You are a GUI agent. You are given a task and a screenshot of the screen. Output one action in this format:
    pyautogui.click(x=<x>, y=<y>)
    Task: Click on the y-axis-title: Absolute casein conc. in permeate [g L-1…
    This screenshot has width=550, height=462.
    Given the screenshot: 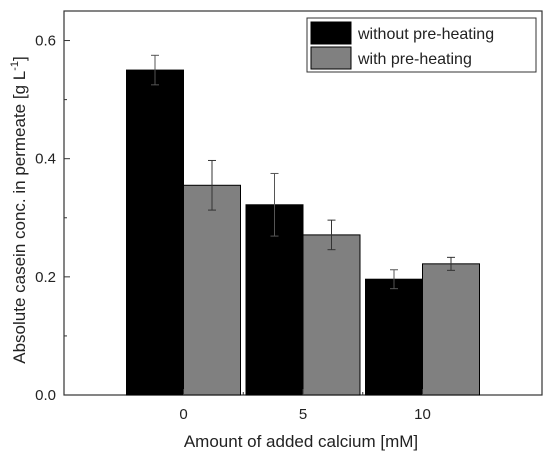 What is the action you would take?
    pyautogui.click(x=19, y=209)
    